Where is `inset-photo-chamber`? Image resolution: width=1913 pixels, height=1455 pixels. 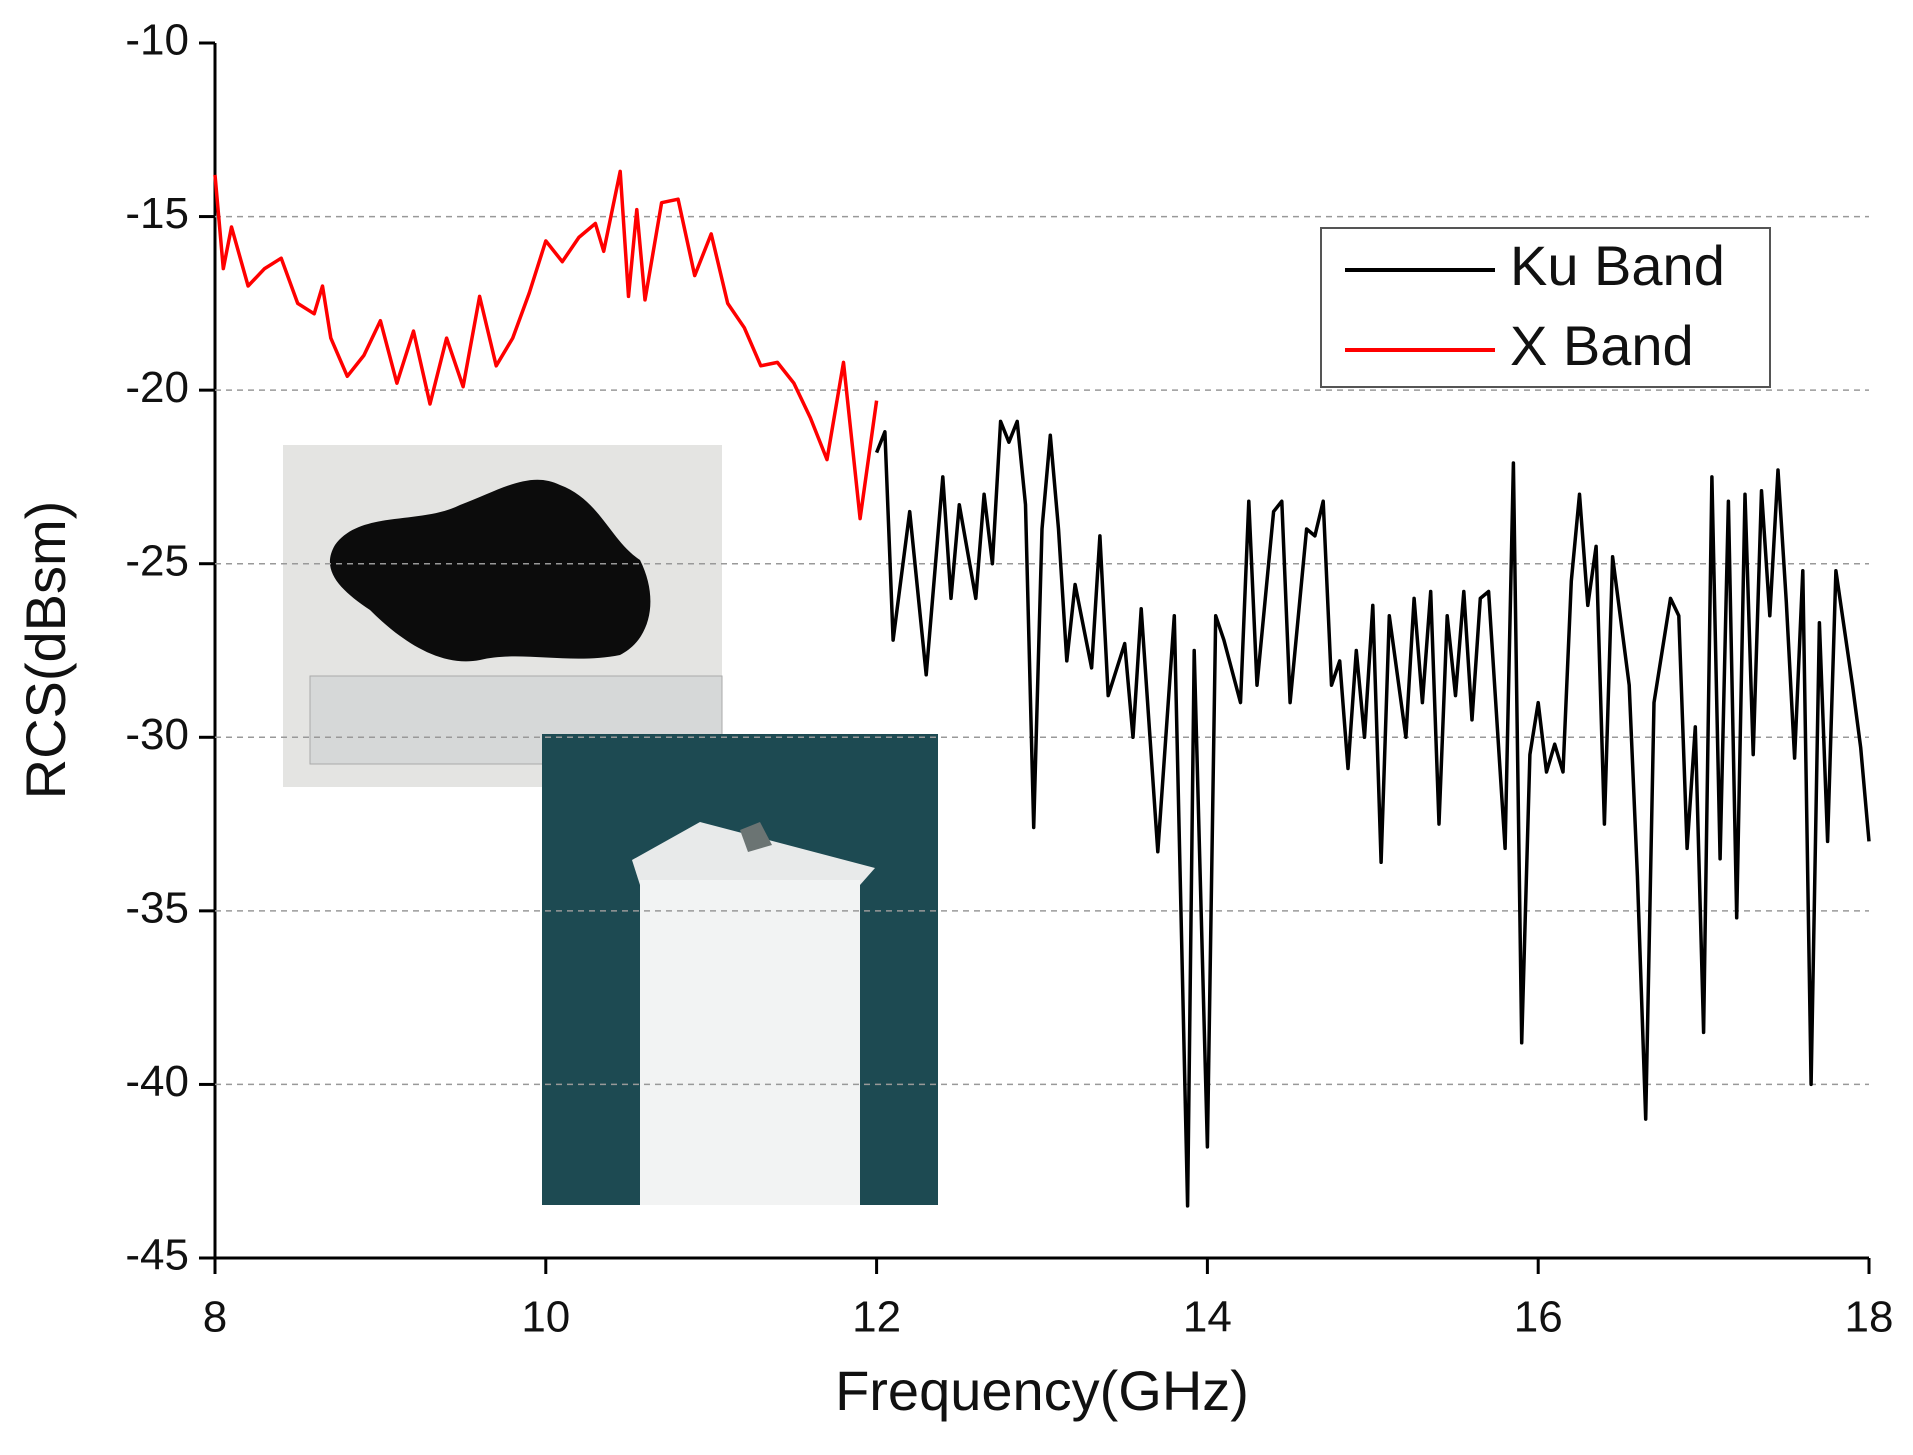
inset-photo-chamber is located at coordinates (740, 969).